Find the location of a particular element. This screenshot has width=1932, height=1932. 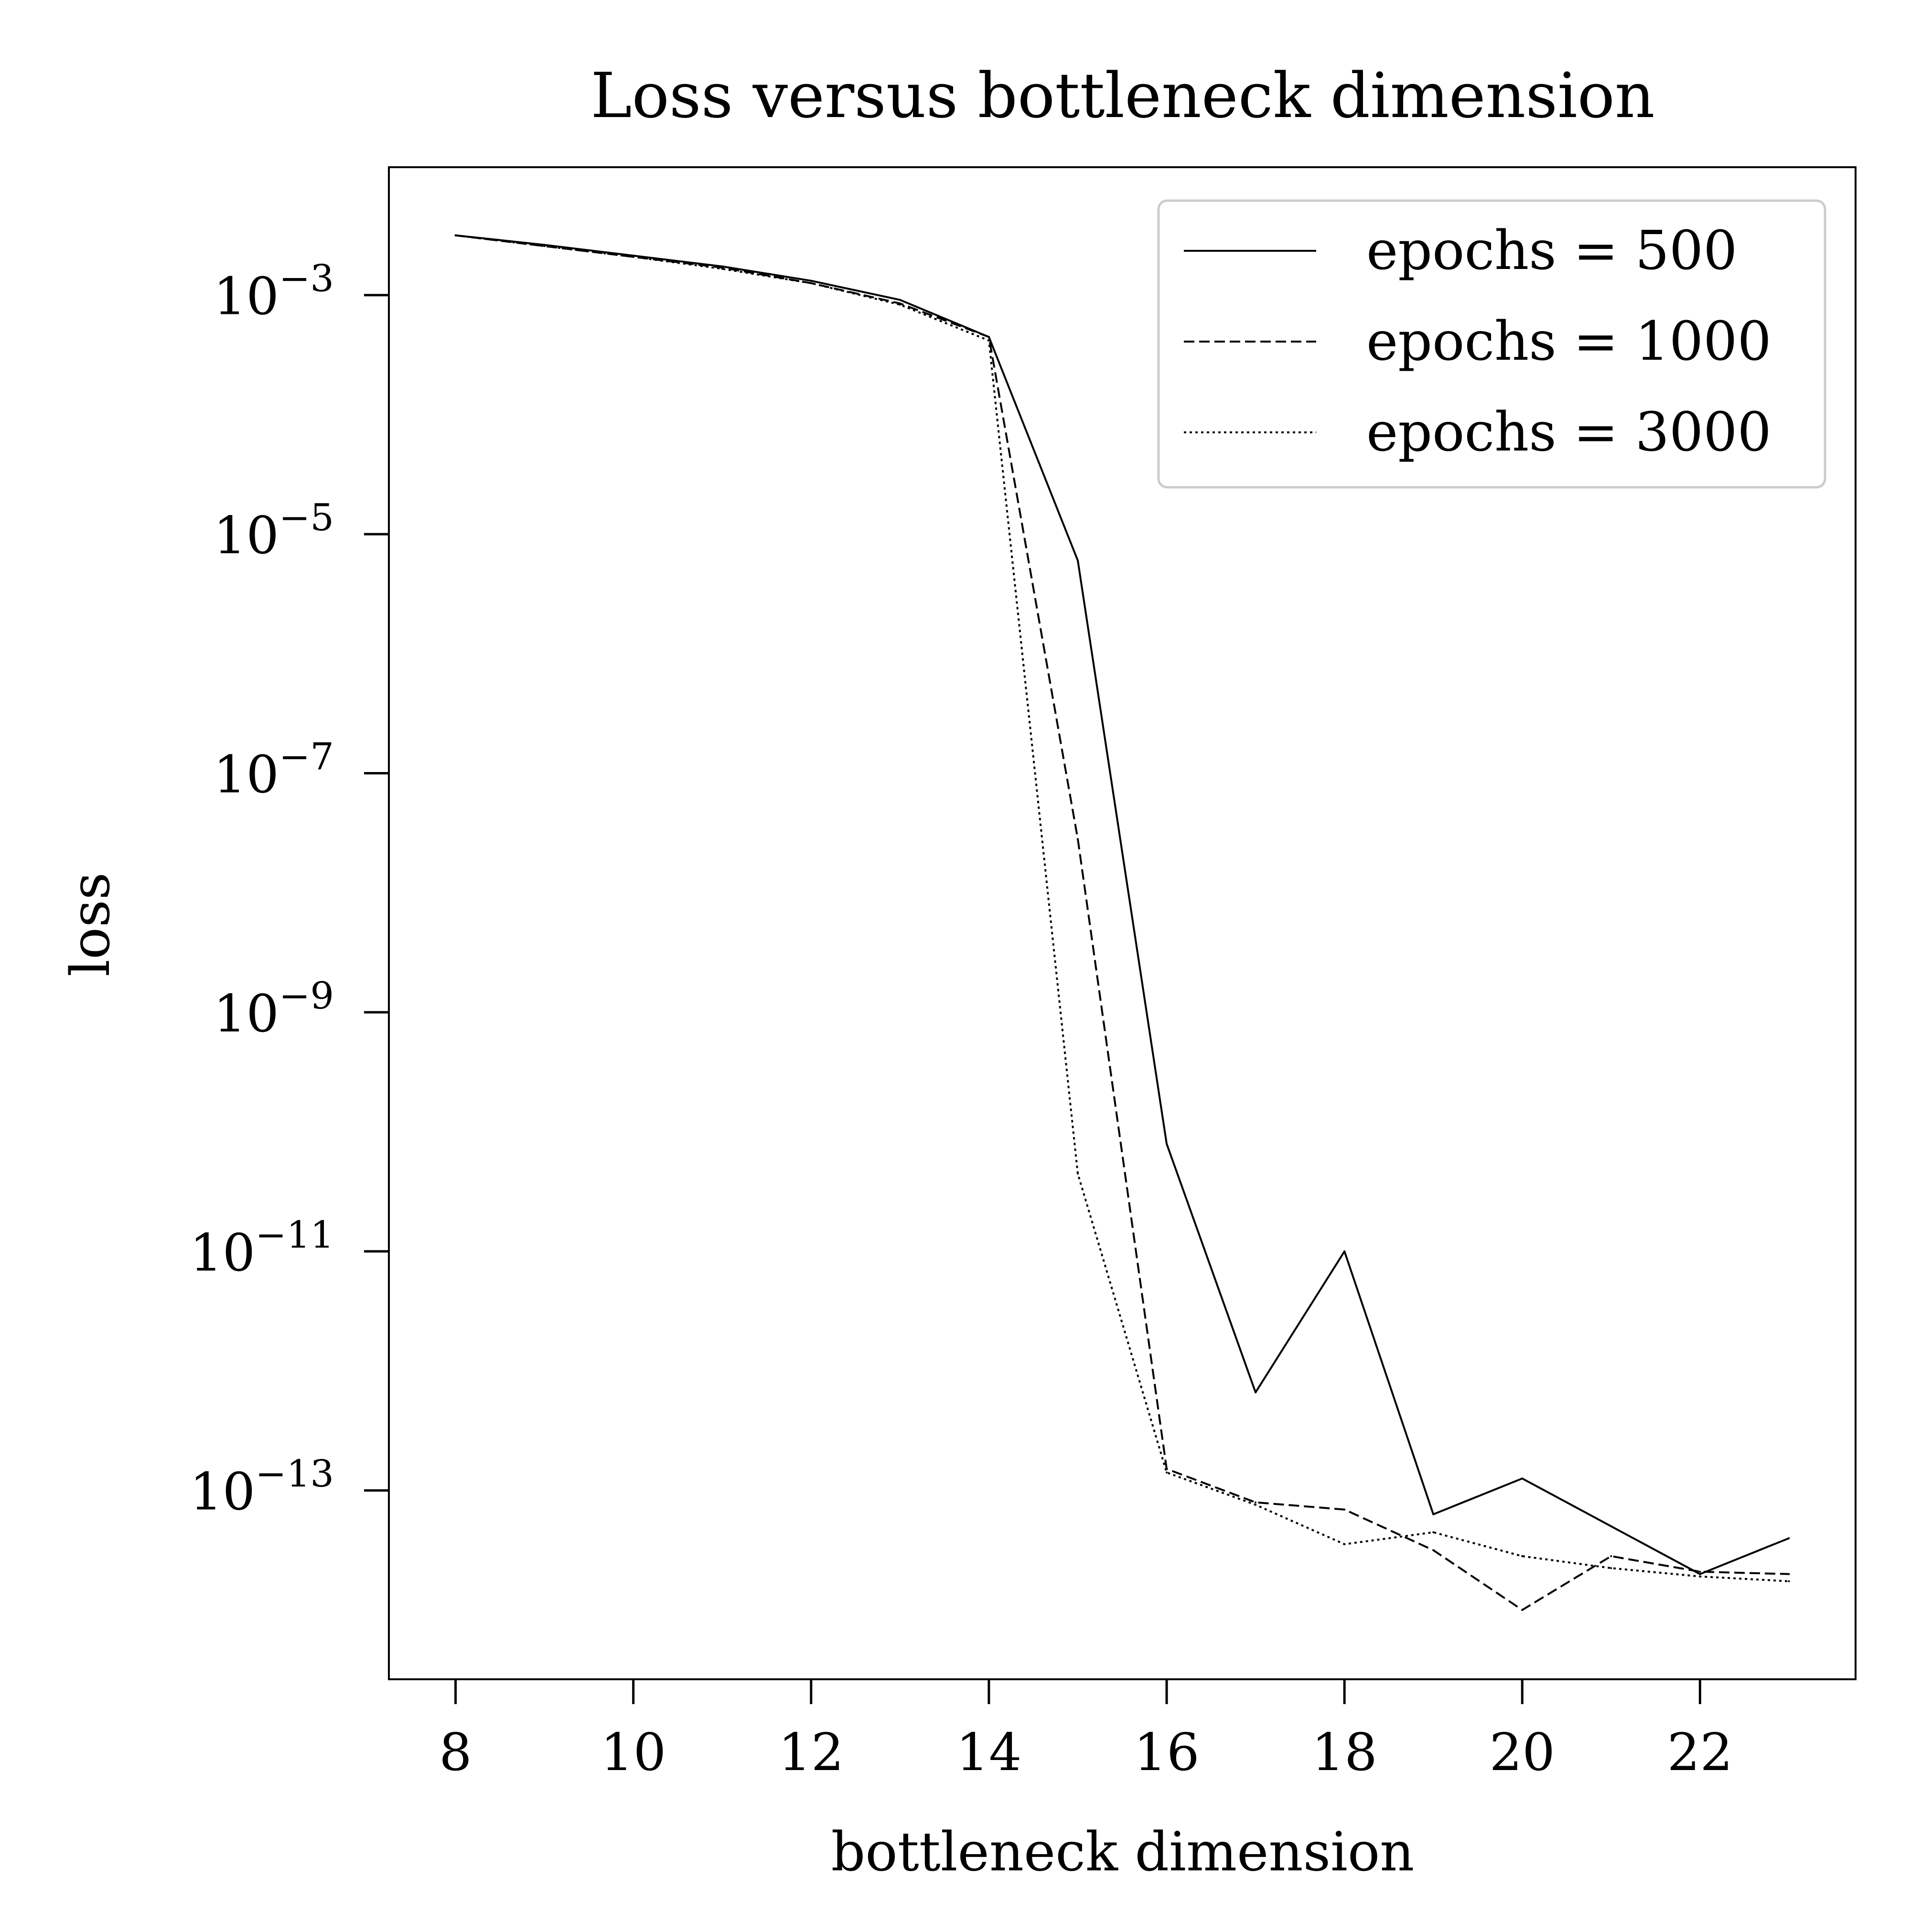

x-tick-label: 12 is located at coordinates (811, 1752).